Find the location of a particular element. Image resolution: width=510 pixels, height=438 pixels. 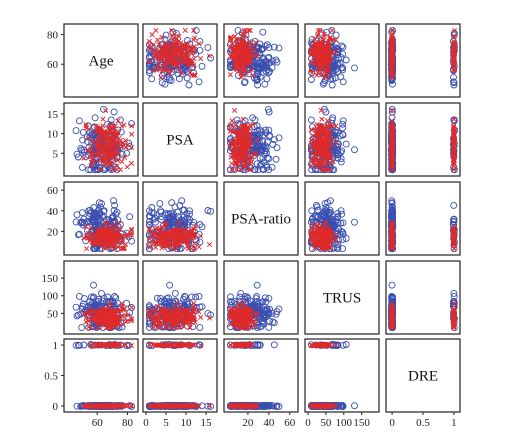

panel-psa-vs-dre is located at coordinates (423, 139).